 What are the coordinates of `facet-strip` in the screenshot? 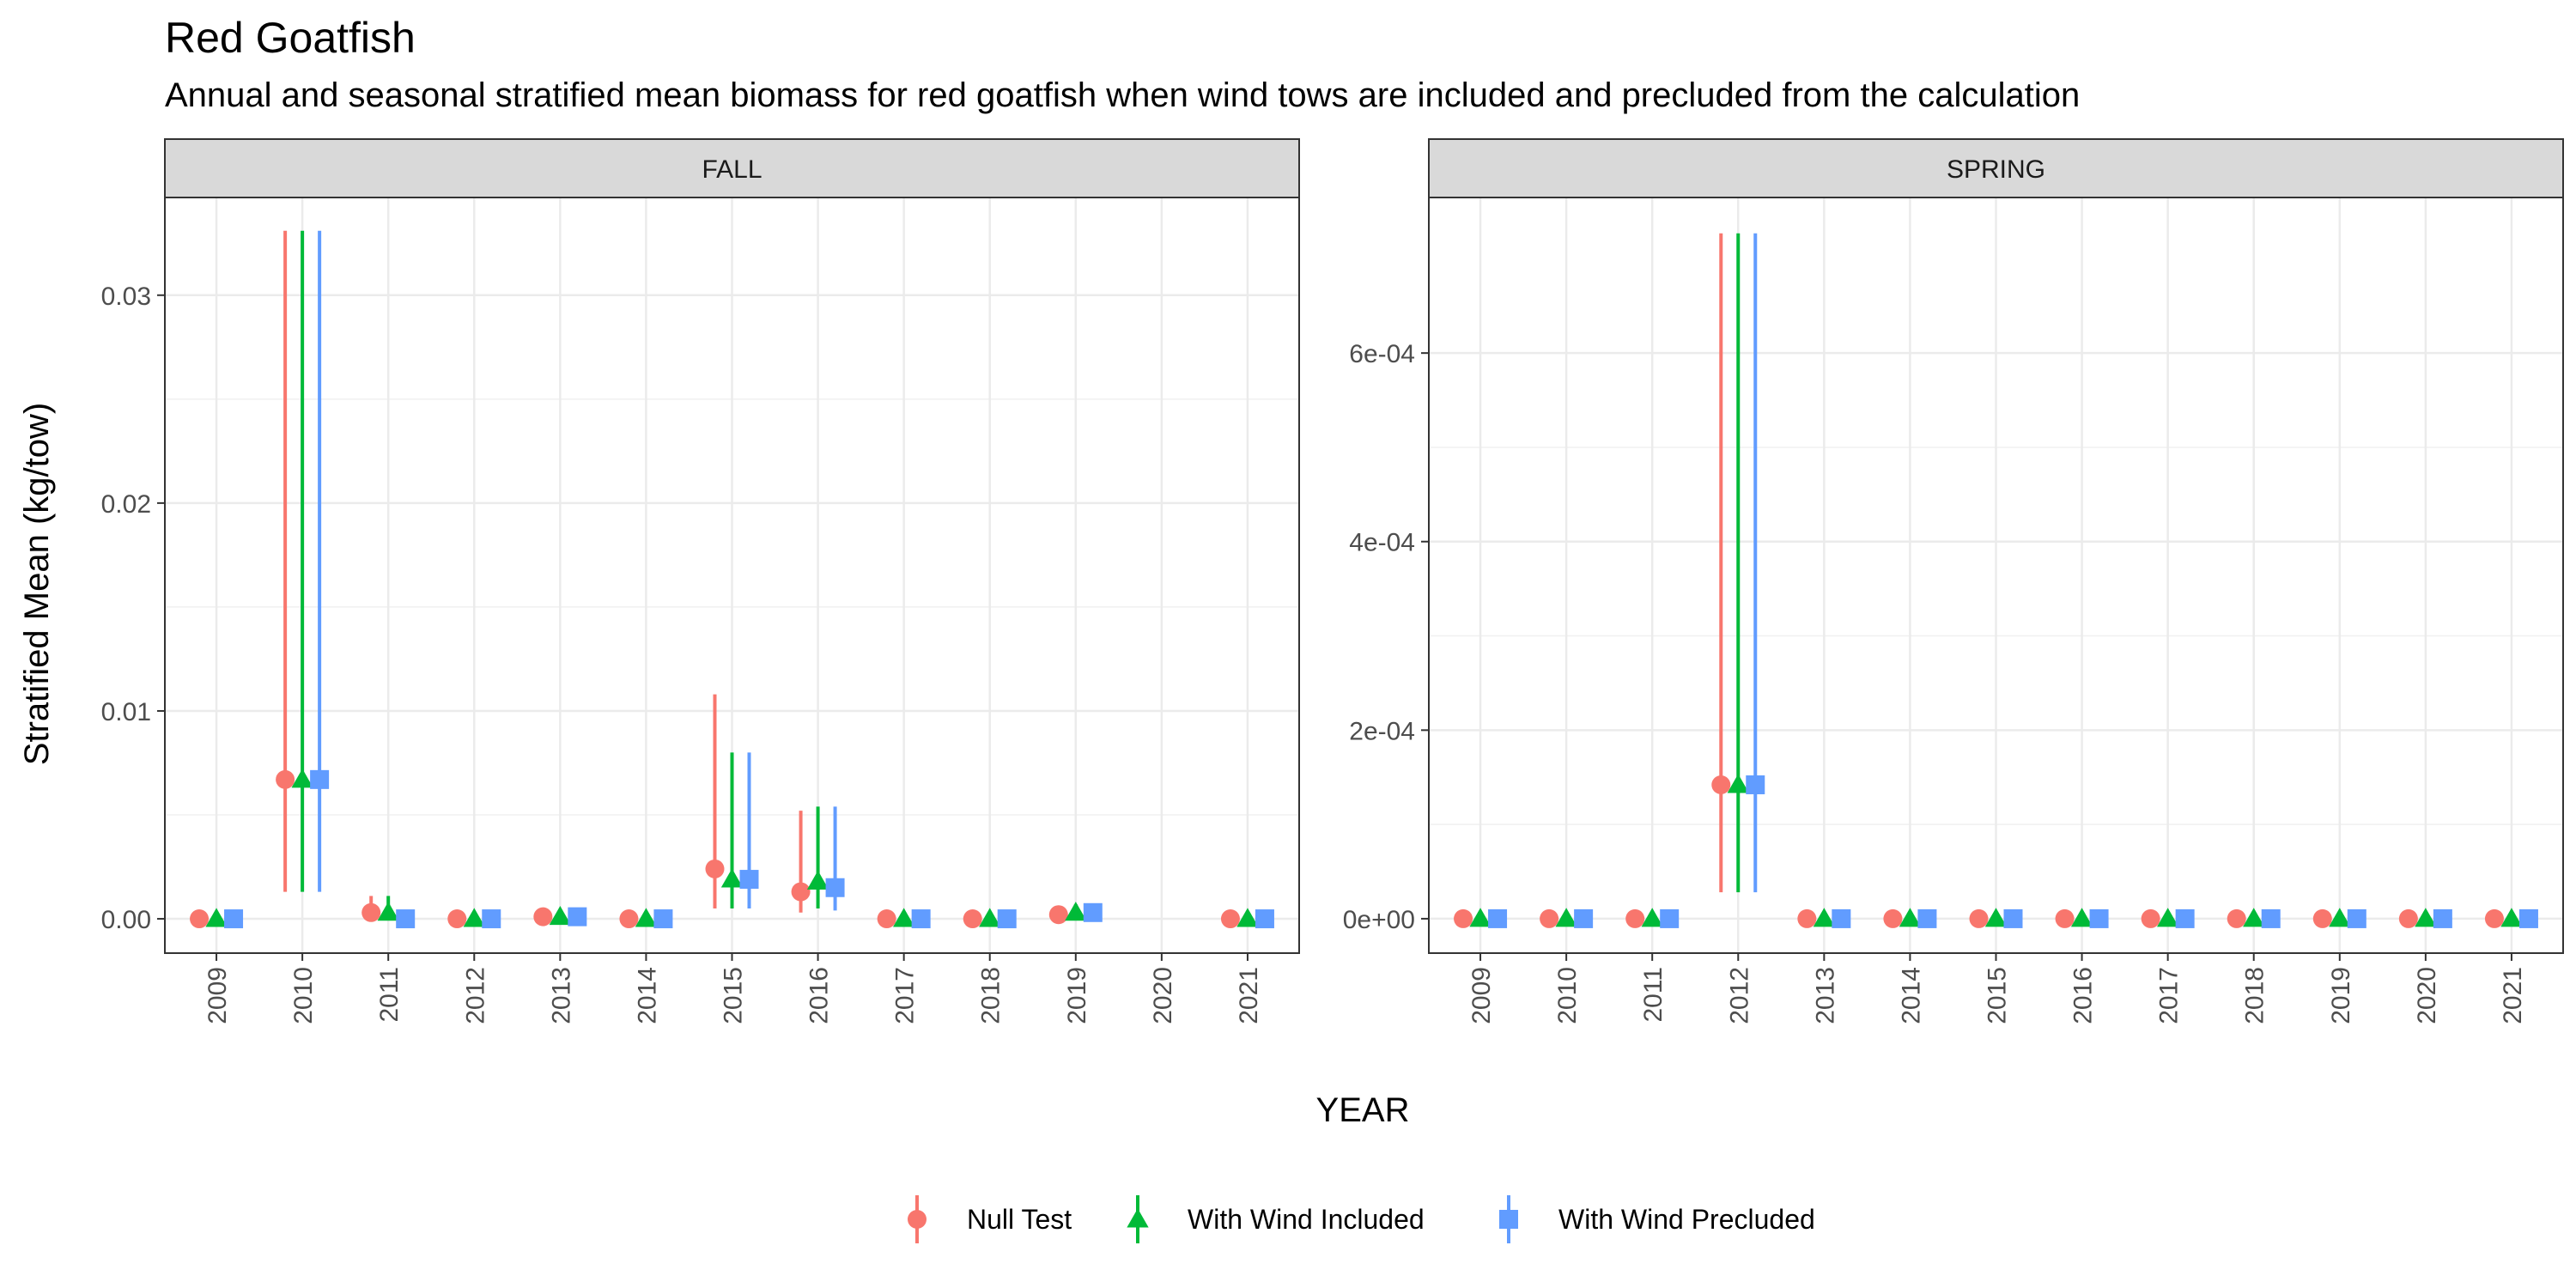 It's located at (1996, 168).